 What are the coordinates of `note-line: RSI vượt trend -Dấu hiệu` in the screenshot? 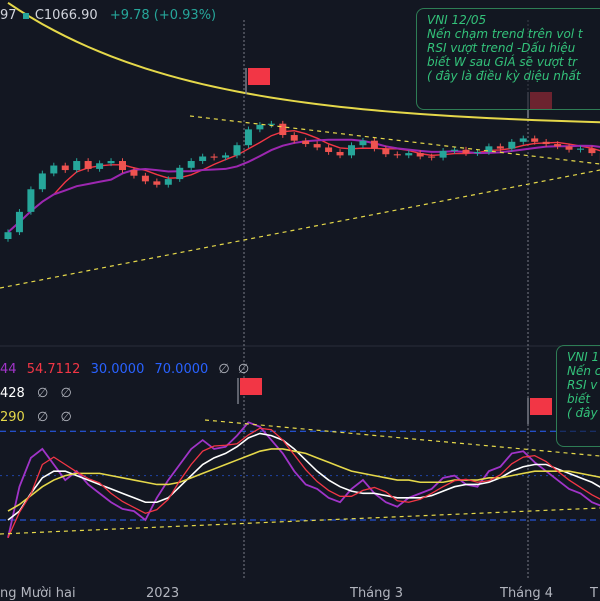 It's located at (513, 48).